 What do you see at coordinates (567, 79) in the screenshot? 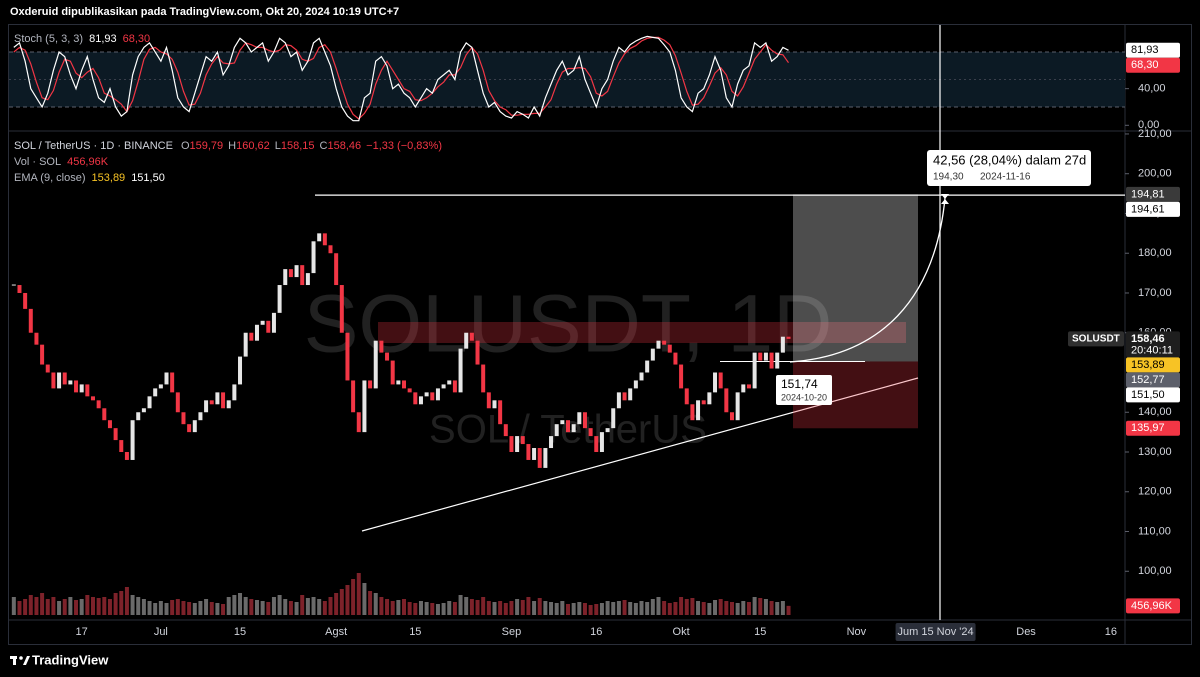
I see `stoch-band` at bounding box center [567, 79].